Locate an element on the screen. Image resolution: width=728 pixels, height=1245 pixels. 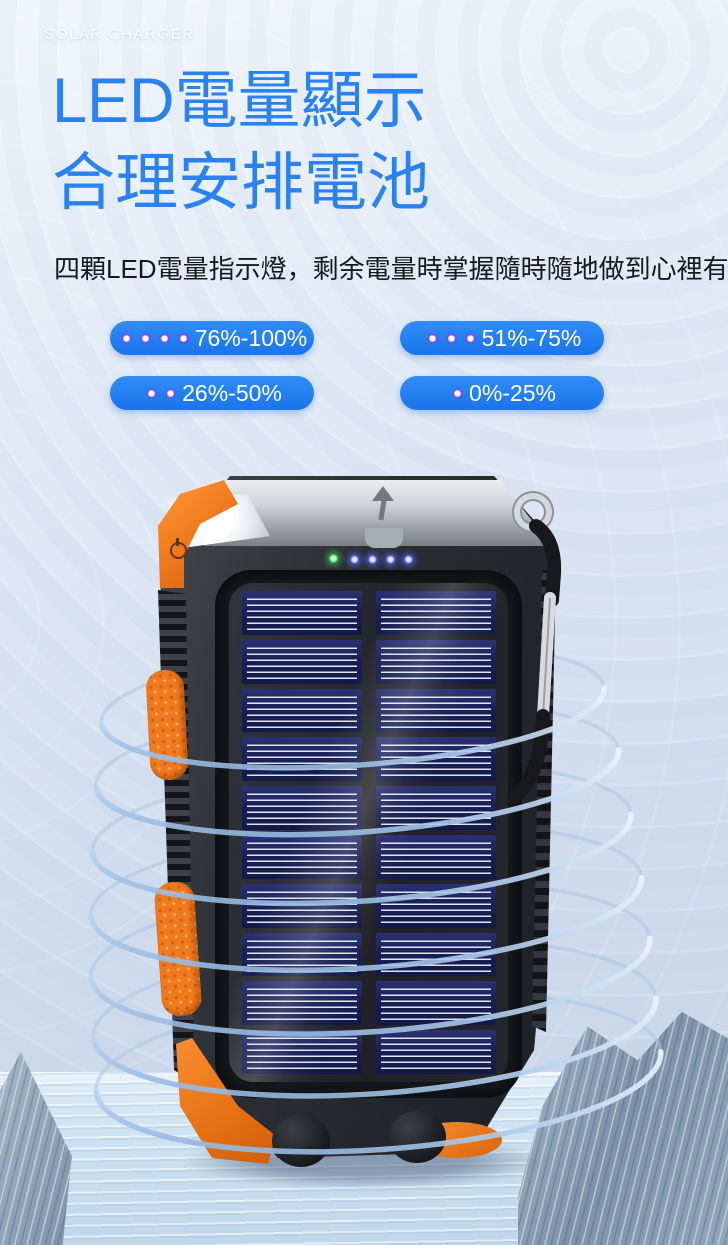
badge-label: 0%-25% is located at coordinates (512, 392).